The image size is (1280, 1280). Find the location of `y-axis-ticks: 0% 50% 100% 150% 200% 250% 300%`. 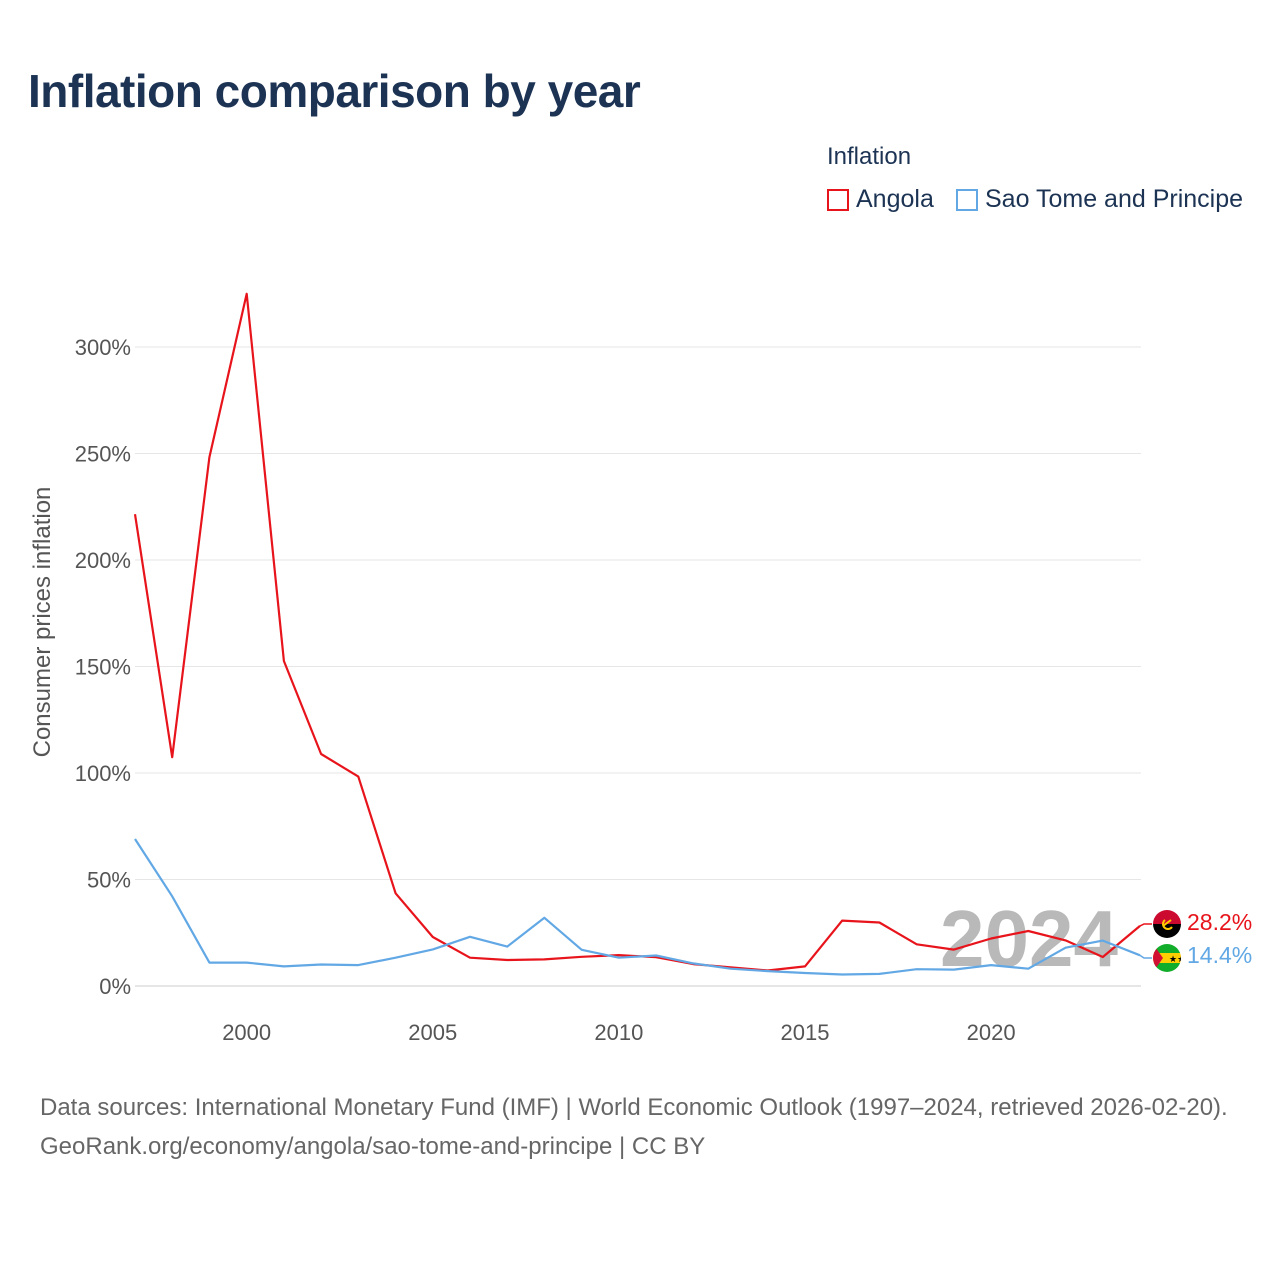

y-axis-ticks: 0% 50% 100% 150% 200% 250% 300% is located at coordinates (103, 667).